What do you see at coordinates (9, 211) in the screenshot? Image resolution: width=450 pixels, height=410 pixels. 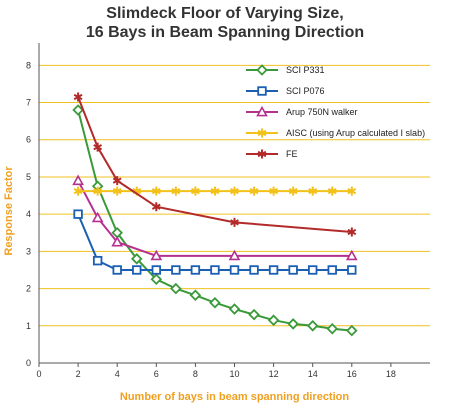 I see `y-axis-title: Response Factor` at bounding box center [9, 211].